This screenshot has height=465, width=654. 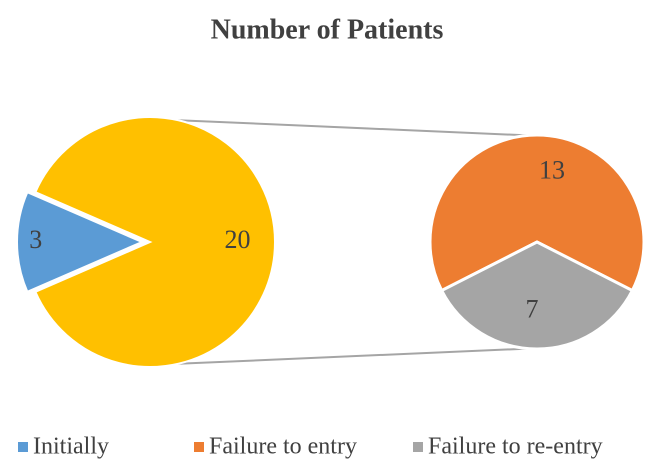 I want to click on data-label: 3, so click(x=35, y=239).